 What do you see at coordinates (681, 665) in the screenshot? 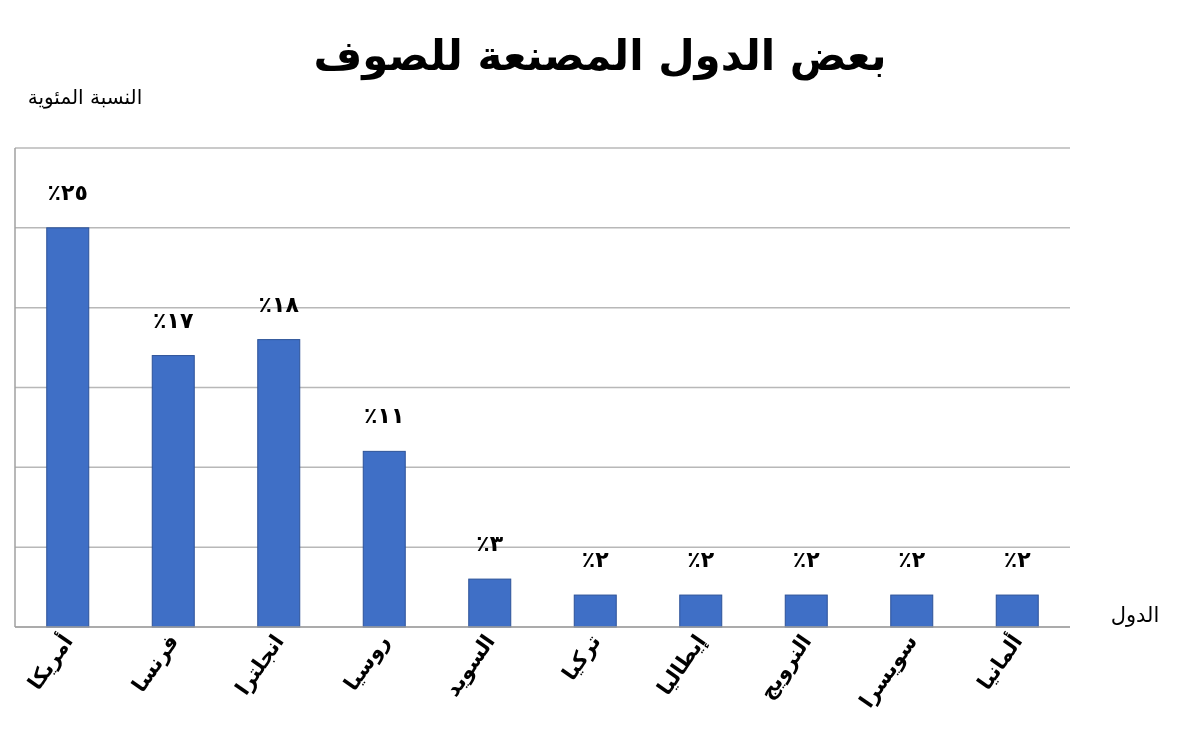
I see `x-tick-label: إيطاليا` at bounding box center [681, 665].